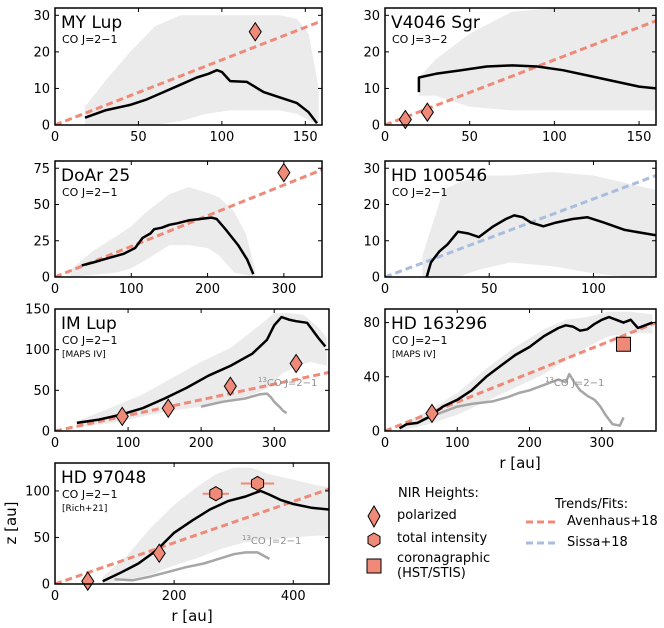 This screenshot has width=664, height=628. Describe the element at coordinates (623, 344) in the screenshot. I see `coronagraphic-marker` at that location.